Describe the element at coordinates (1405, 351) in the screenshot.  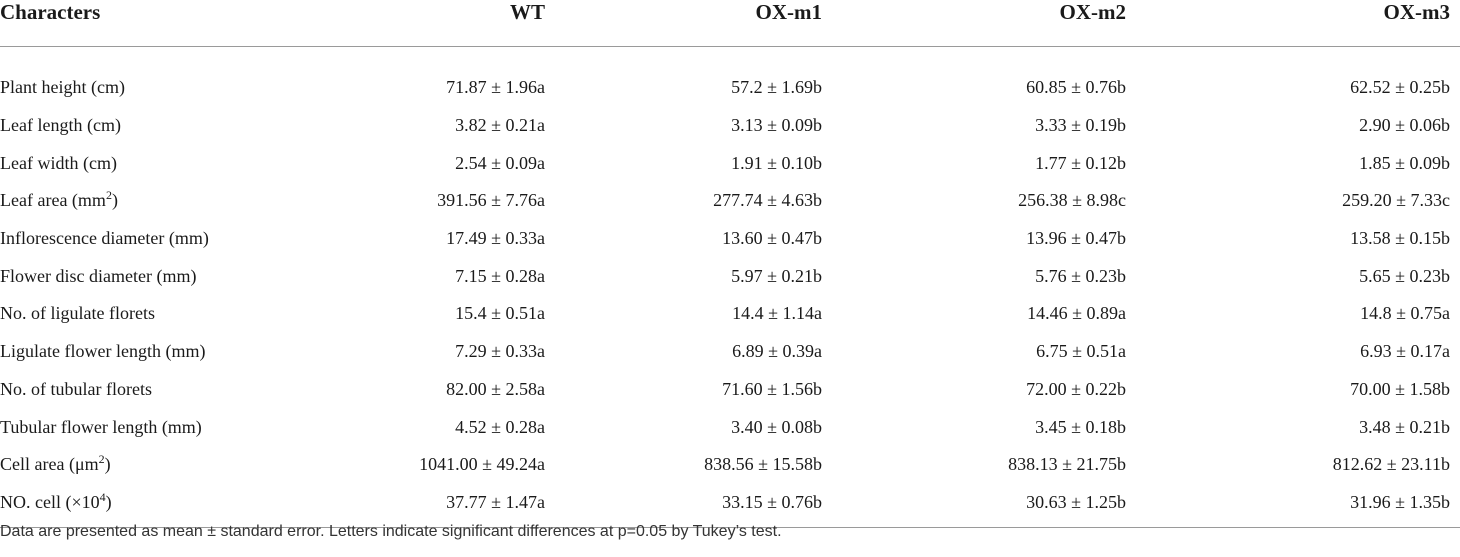
I see `cell-ox-m3: 6.93 ± 0.17a` at that location.